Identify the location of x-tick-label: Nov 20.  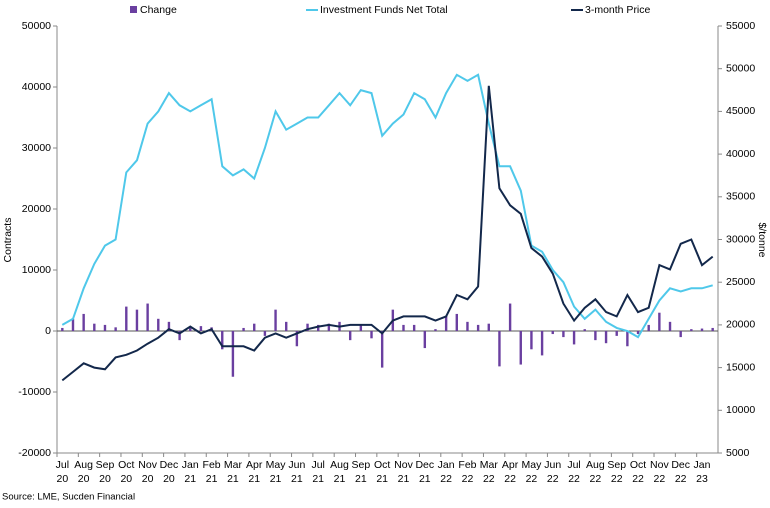
(147, 472).